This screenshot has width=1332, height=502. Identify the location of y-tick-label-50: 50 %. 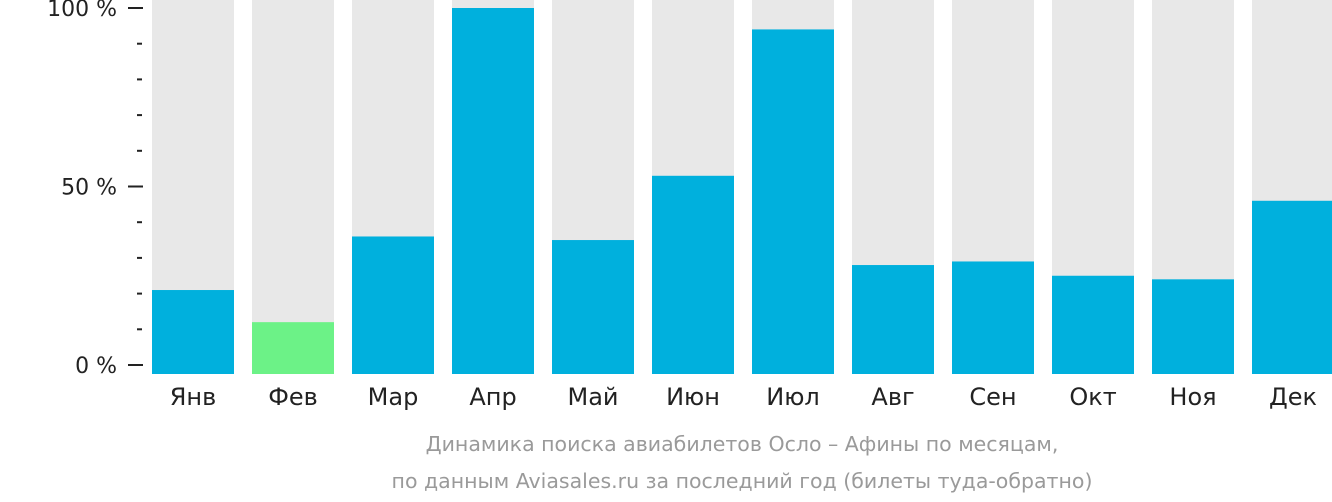
(89, 188).